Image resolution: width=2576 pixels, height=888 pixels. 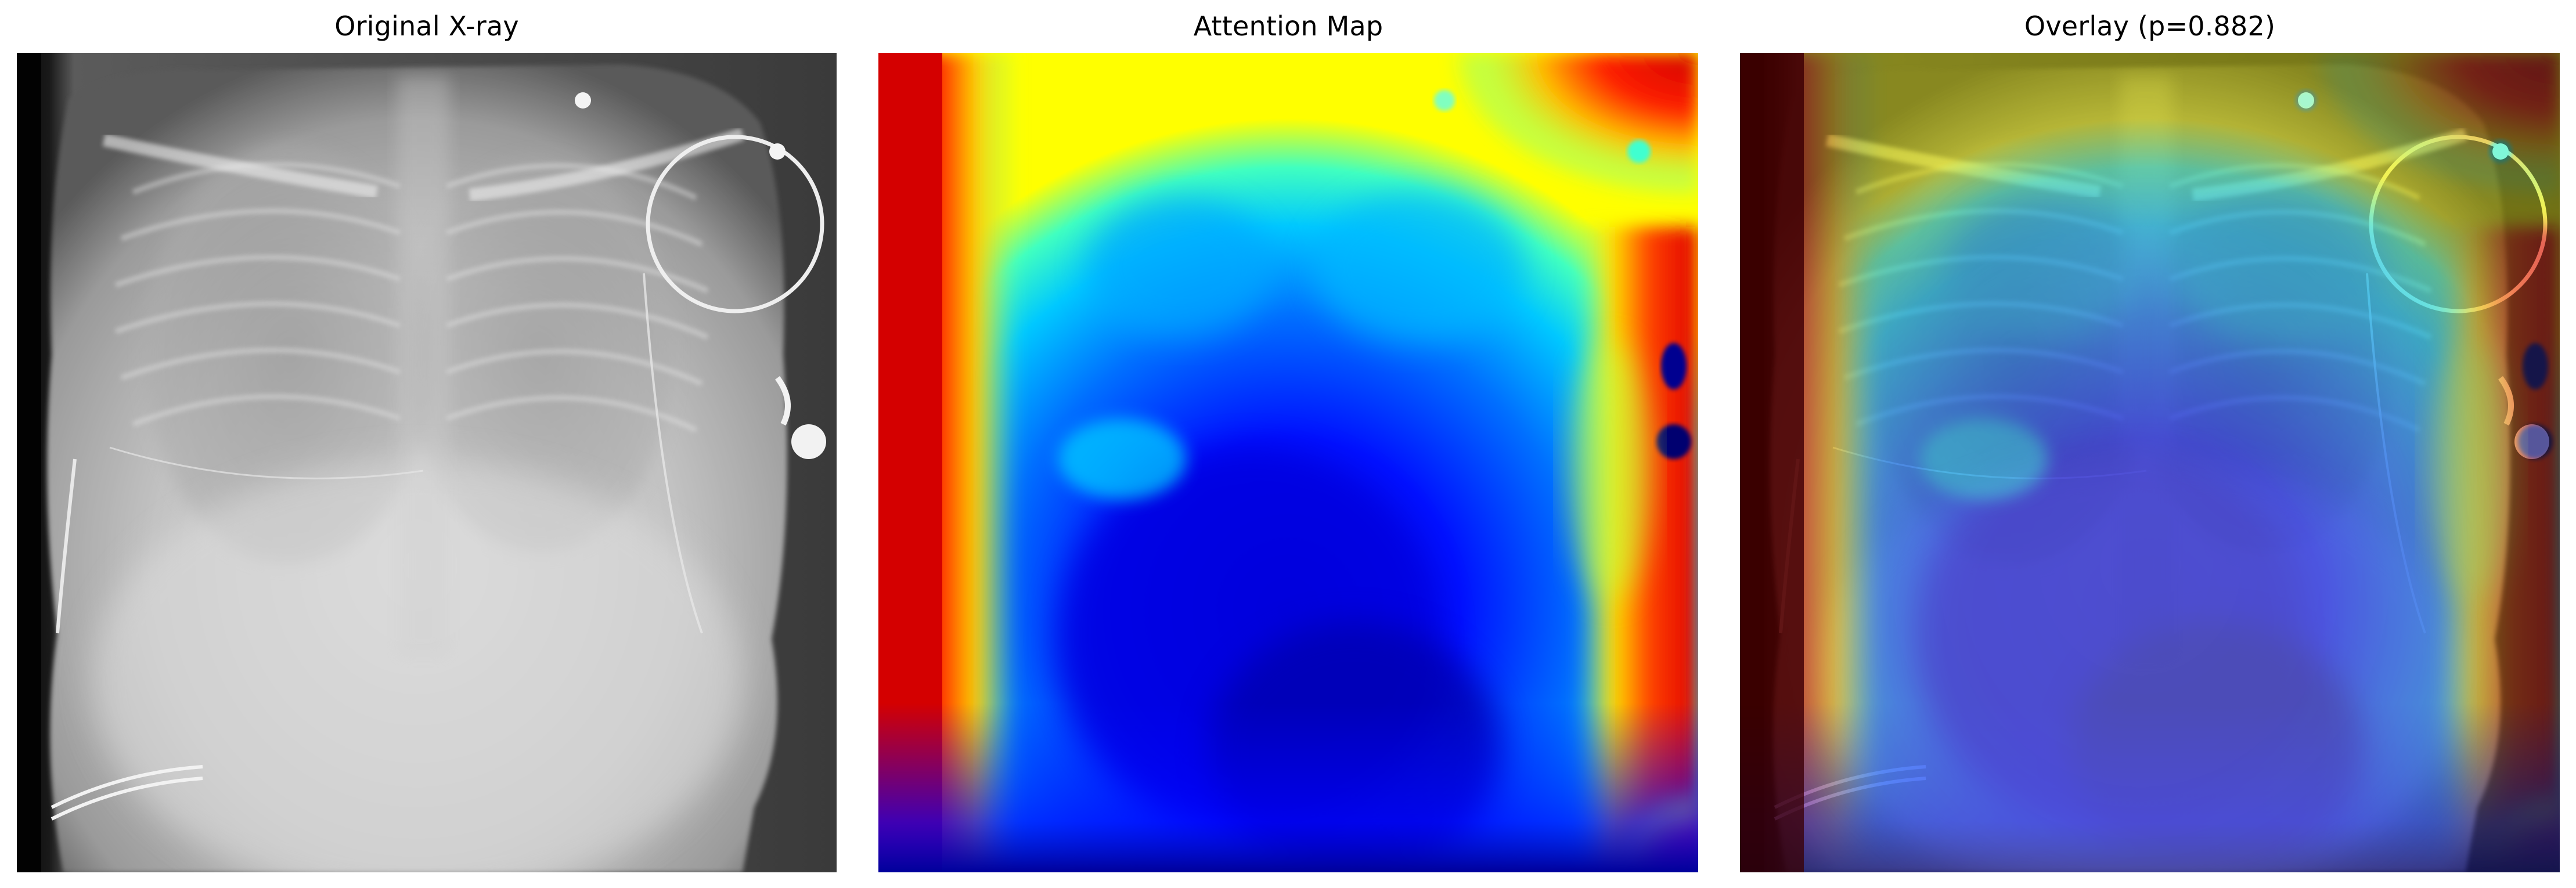 I want to click on panel-title-original-xray: Original X-ray, so click(x=426, y=26).